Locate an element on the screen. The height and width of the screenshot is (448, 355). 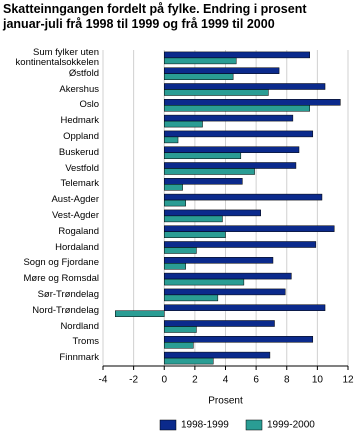
y-tick-label: Oslo is located at coordinates (89, 105).